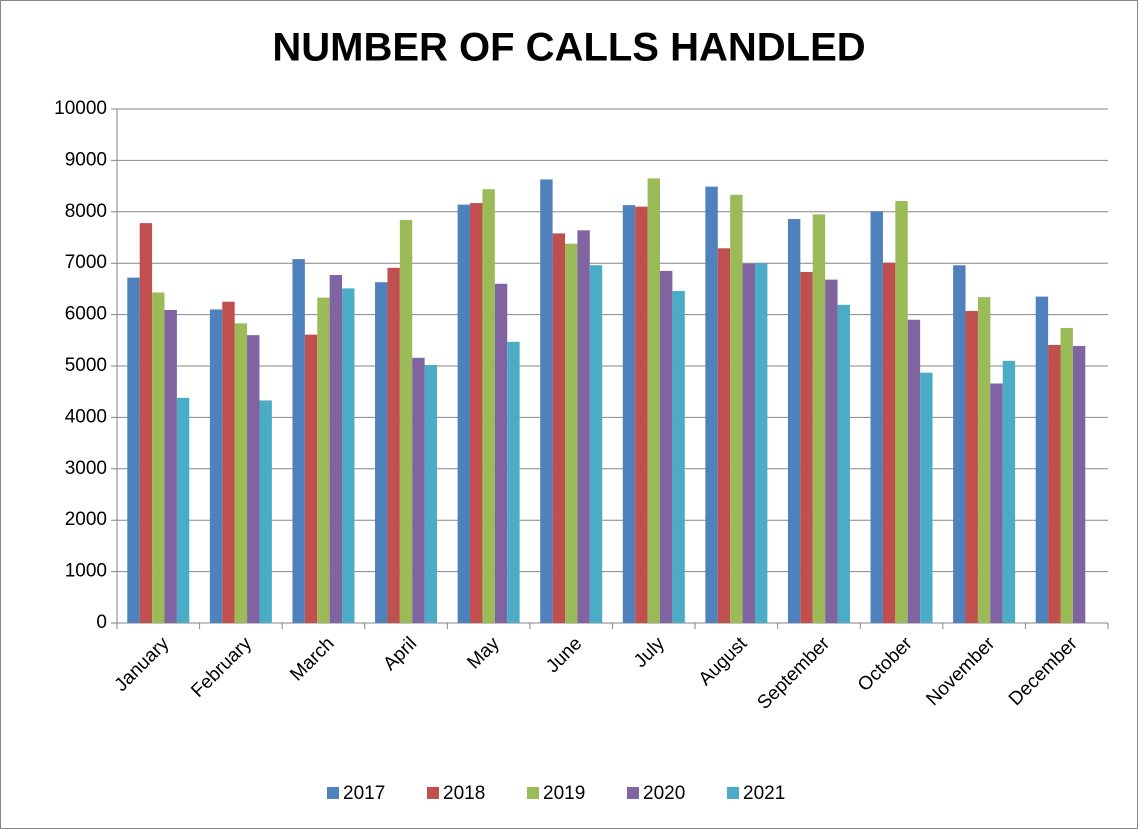 Image resolution: width=1138 pixels, height=829 pixels. Describe the element at coordinates (564, 793) in the screenshot. I see `legend-label: 2019` at that location.